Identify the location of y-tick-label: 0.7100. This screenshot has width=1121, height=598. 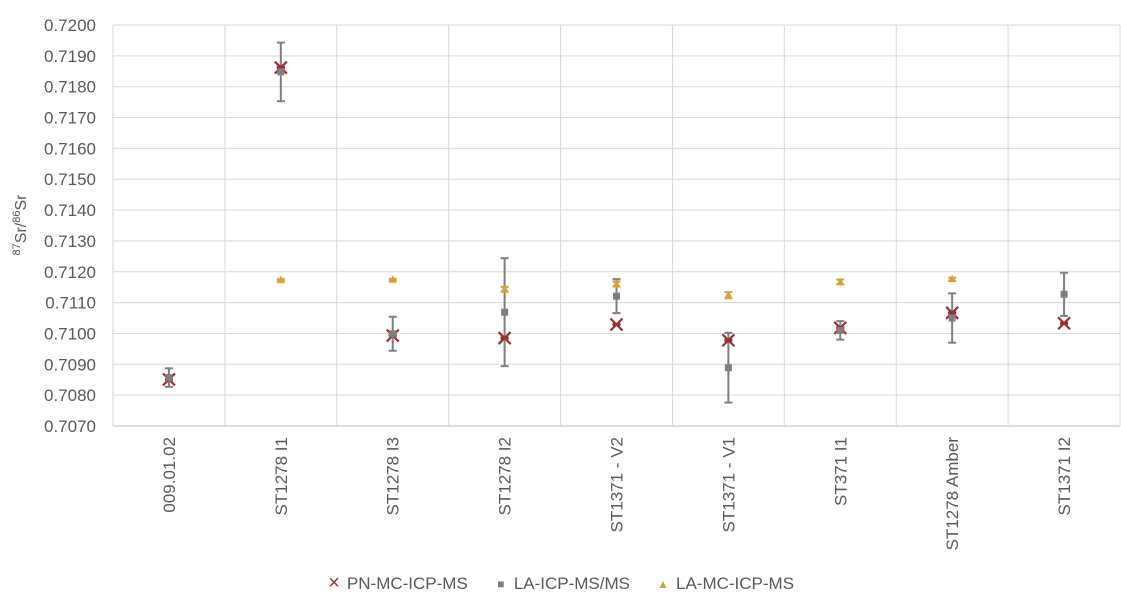
(70, 333).